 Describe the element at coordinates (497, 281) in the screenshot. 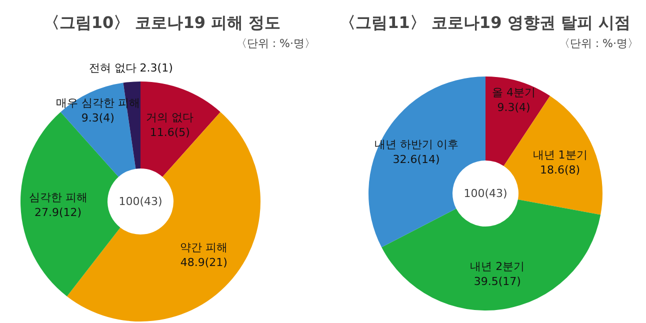

I see `data-label: 39.5(17)` at that location.